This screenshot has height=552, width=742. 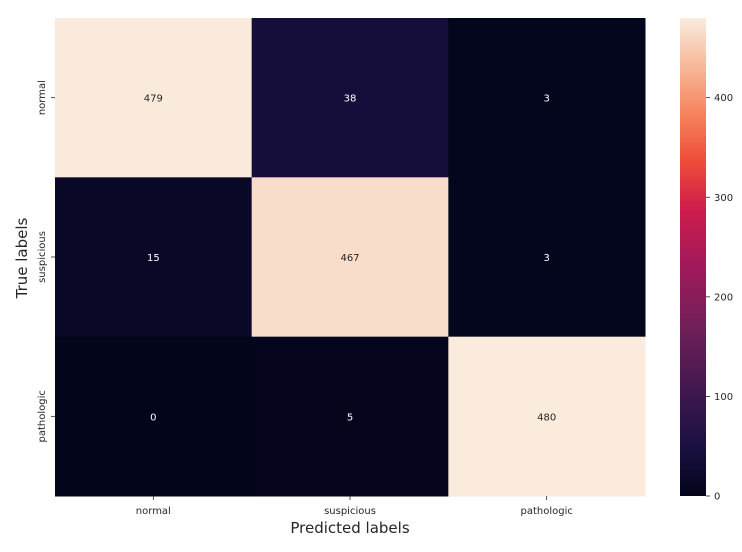 I want to click on heatmap-cell-value: 15, so click(x=153, y=258).